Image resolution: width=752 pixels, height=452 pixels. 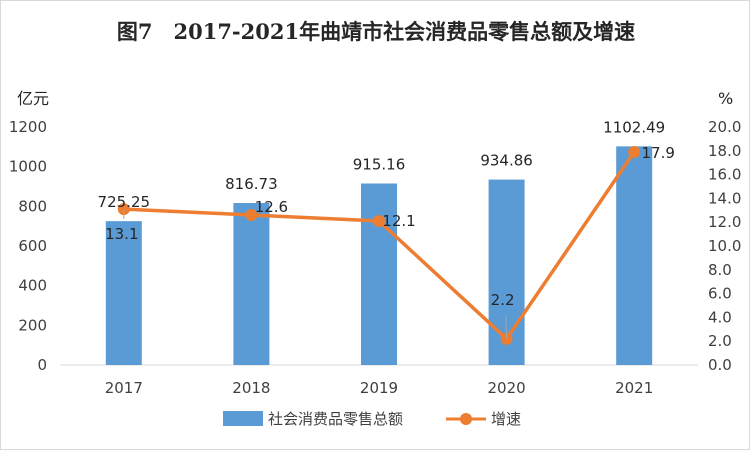 I want to click on y-right-tick-label: 6.0, so click(x=720, y=294).